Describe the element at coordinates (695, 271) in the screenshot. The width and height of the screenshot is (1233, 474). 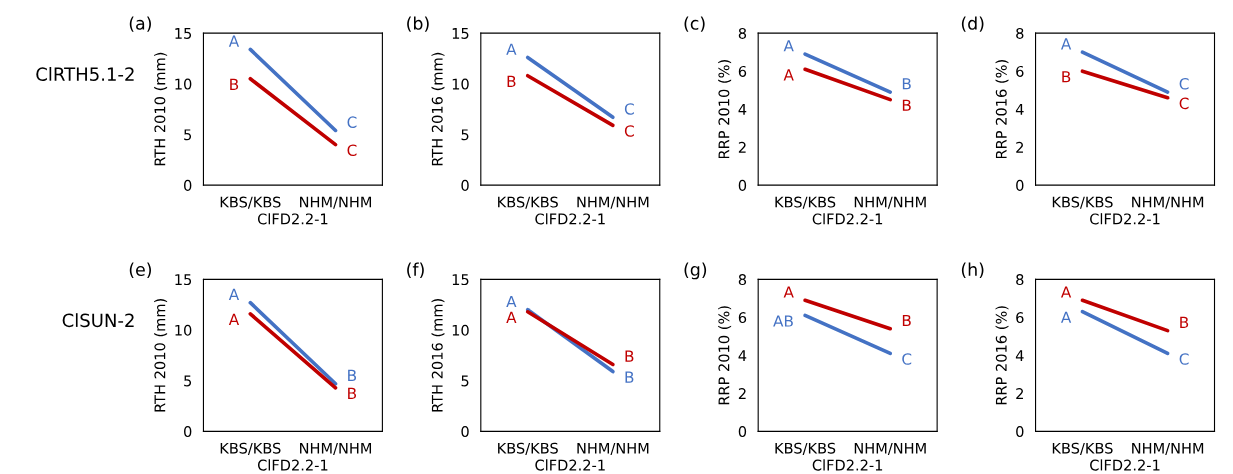
I see `chart-title: (g)` at that location.